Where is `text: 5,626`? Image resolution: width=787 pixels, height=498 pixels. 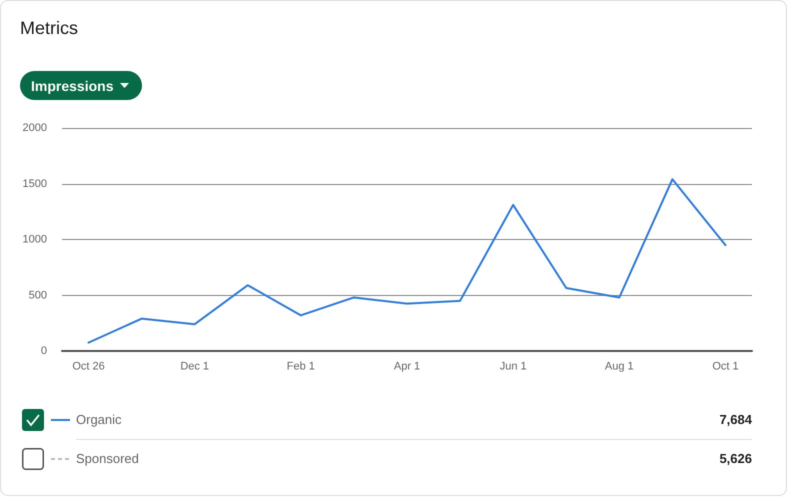 text: 5,626 is located at coordinates (735, 458).